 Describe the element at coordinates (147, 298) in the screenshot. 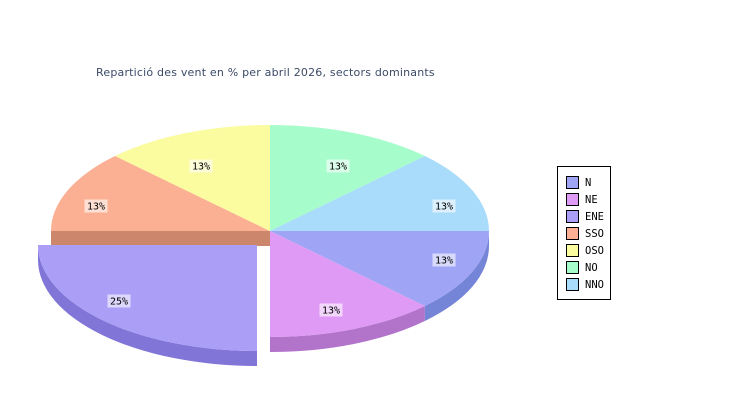

I see `pie-slice-ENE` at that location.